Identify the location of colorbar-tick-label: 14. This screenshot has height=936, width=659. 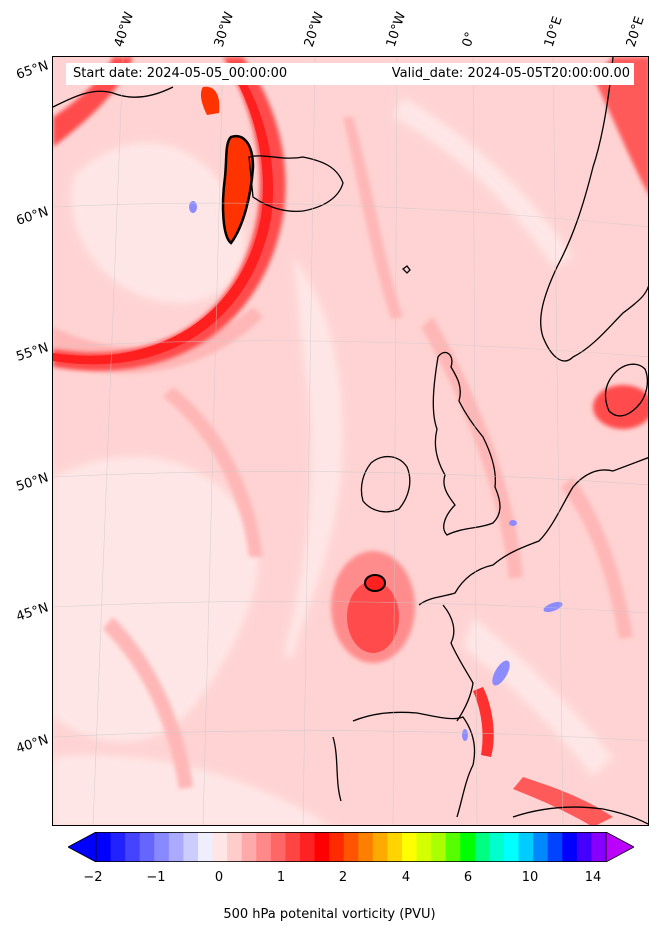
(593, 877).